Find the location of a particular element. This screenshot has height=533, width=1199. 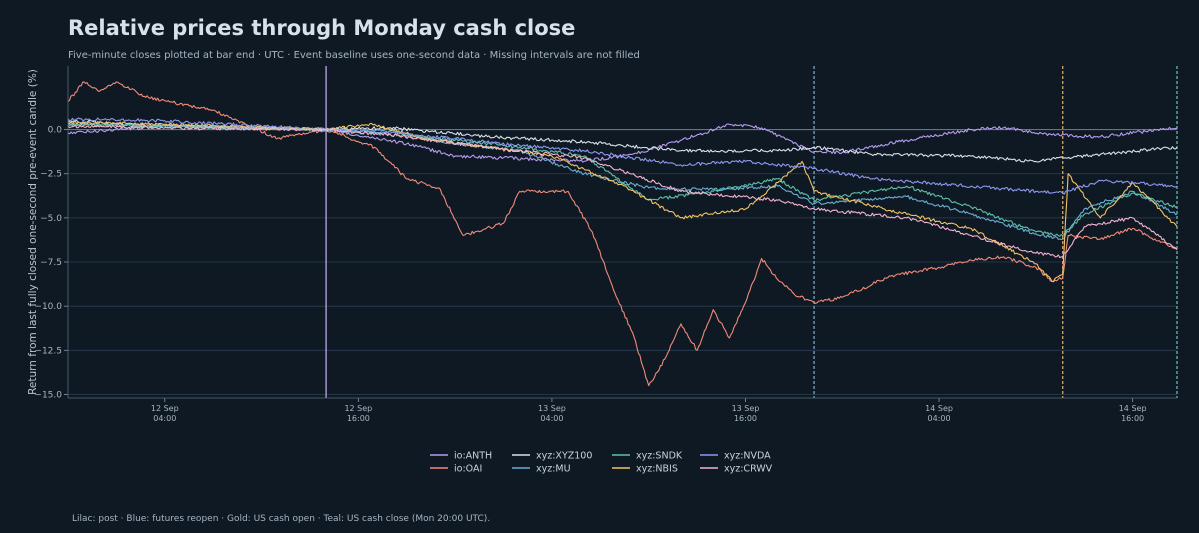

legend-label: xyz:NBIS is located at coordinates (657, 469).